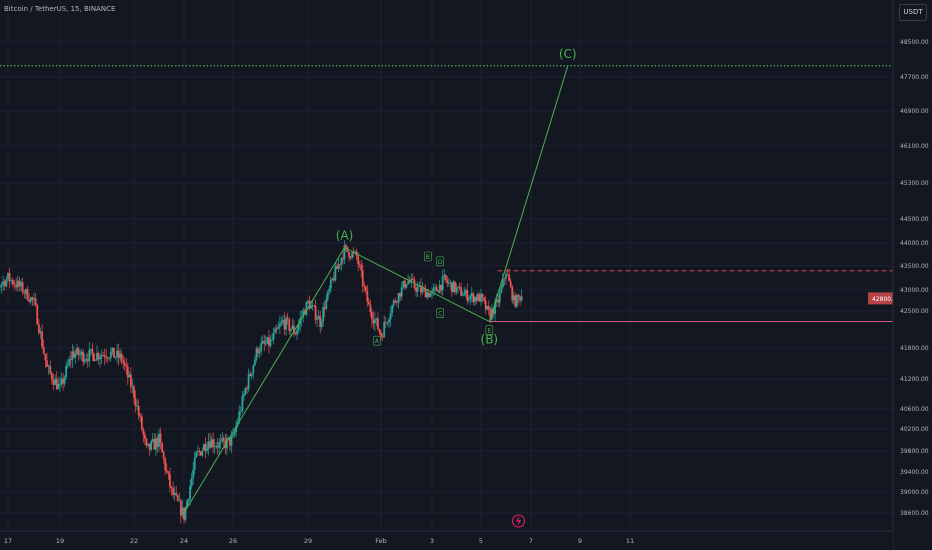 The image size is (932, 550). I want to click on price-tick-label: 41800.00, so click(914, 348).